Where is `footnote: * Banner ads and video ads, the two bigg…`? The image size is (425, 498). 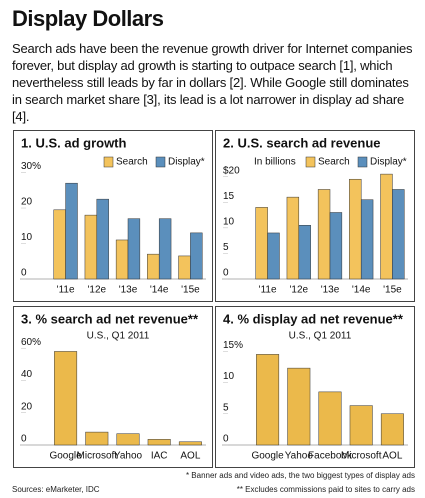 footnote: * Banner ads and video ads, the two bigg… is located at coordinates (300, 475).